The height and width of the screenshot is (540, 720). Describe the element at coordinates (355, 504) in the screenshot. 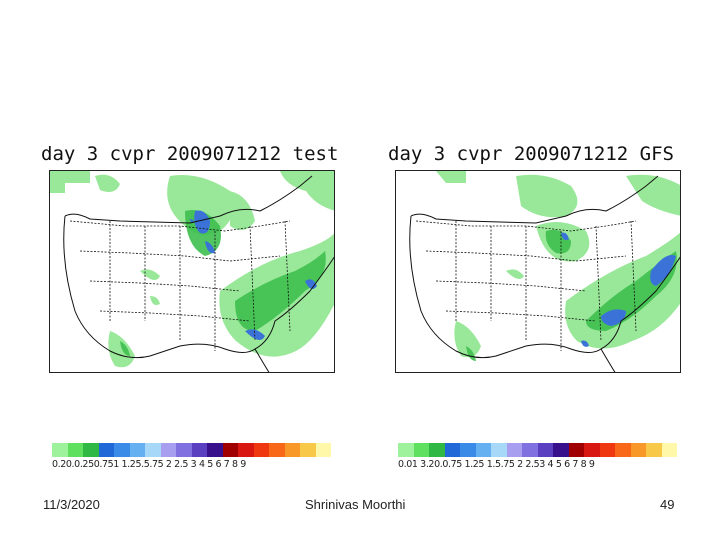

I see `footer-author: Shrinivas Moorthi` at that location.